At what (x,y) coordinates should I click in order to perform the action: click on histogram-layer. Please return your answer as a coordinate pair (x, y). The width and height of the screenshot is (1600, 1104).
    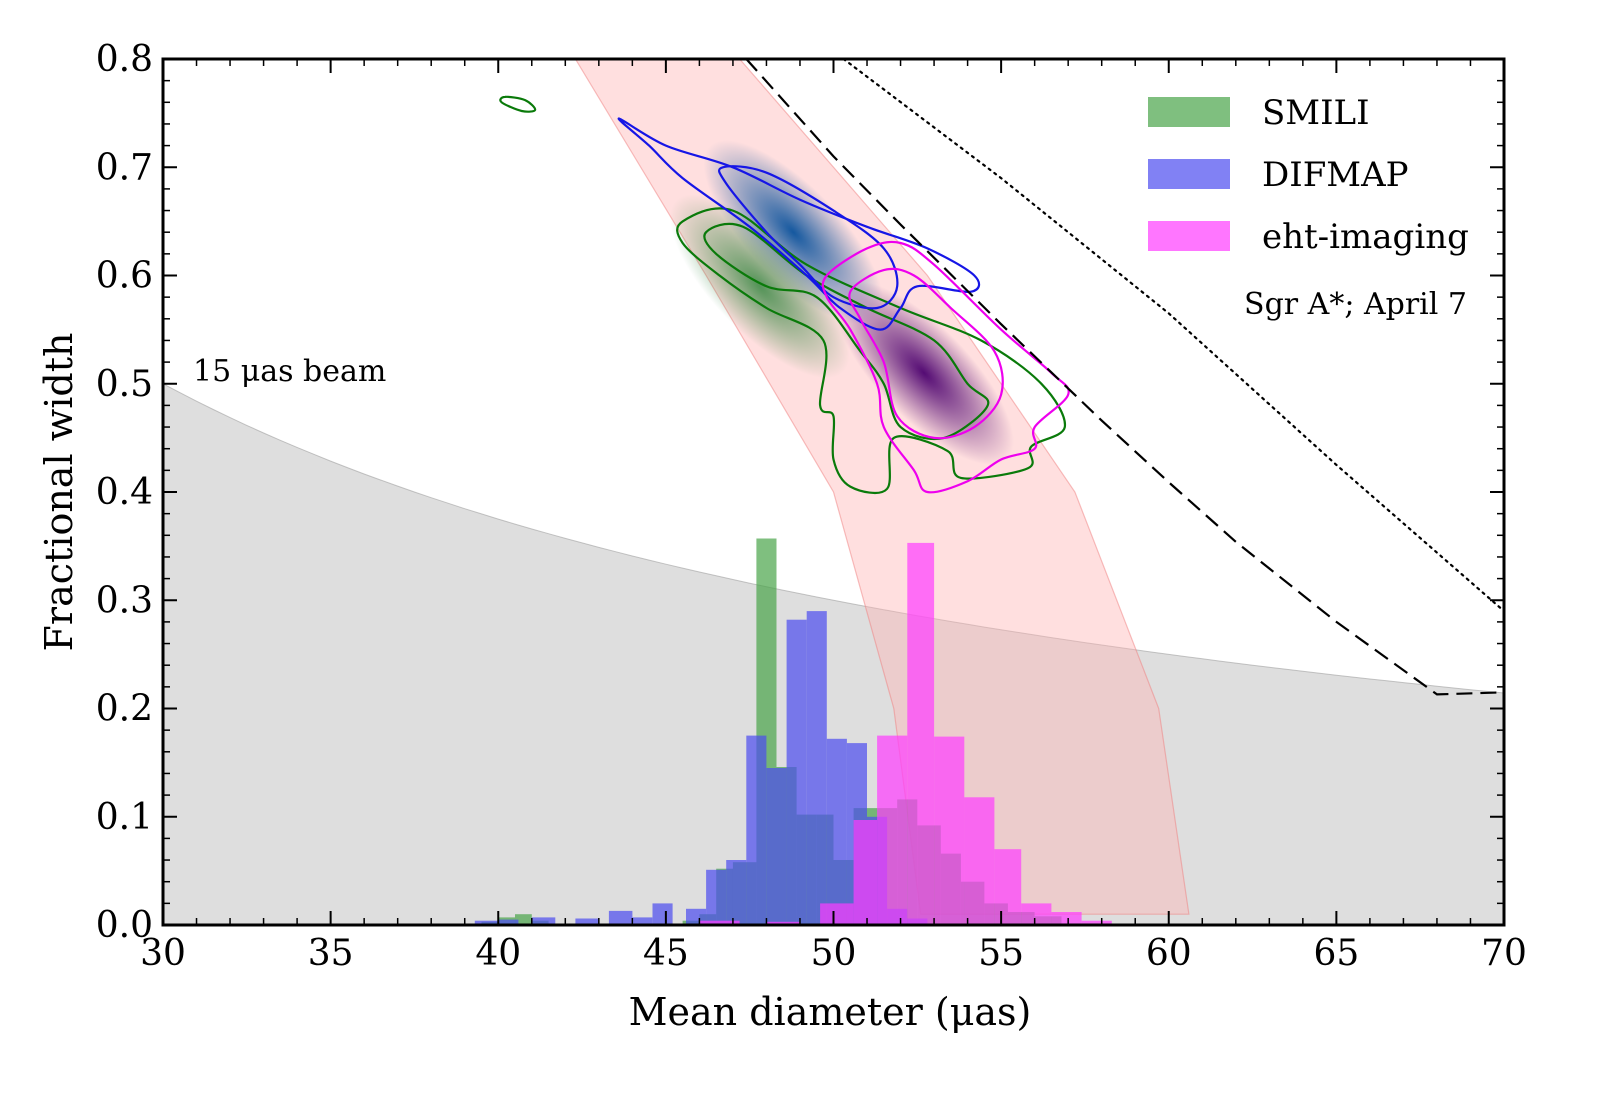
    Looking at the image, I should click on (793, 731).